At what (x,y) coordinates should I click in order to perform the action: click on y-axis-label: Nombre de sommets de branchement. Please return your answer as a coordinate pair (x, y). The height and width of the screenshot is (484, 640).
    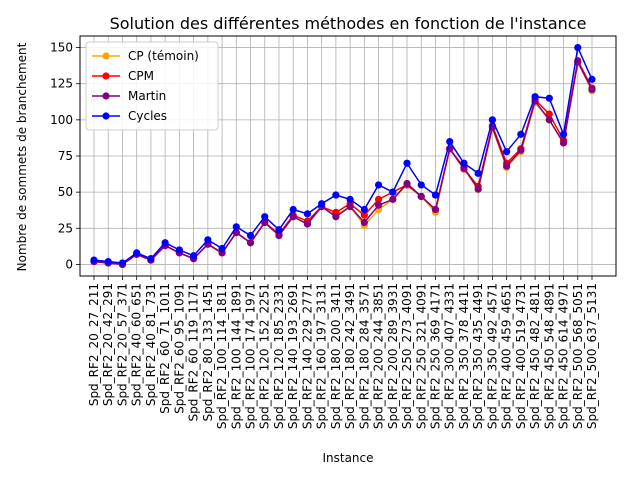
    Looking at the image, I should click on (22, 156).